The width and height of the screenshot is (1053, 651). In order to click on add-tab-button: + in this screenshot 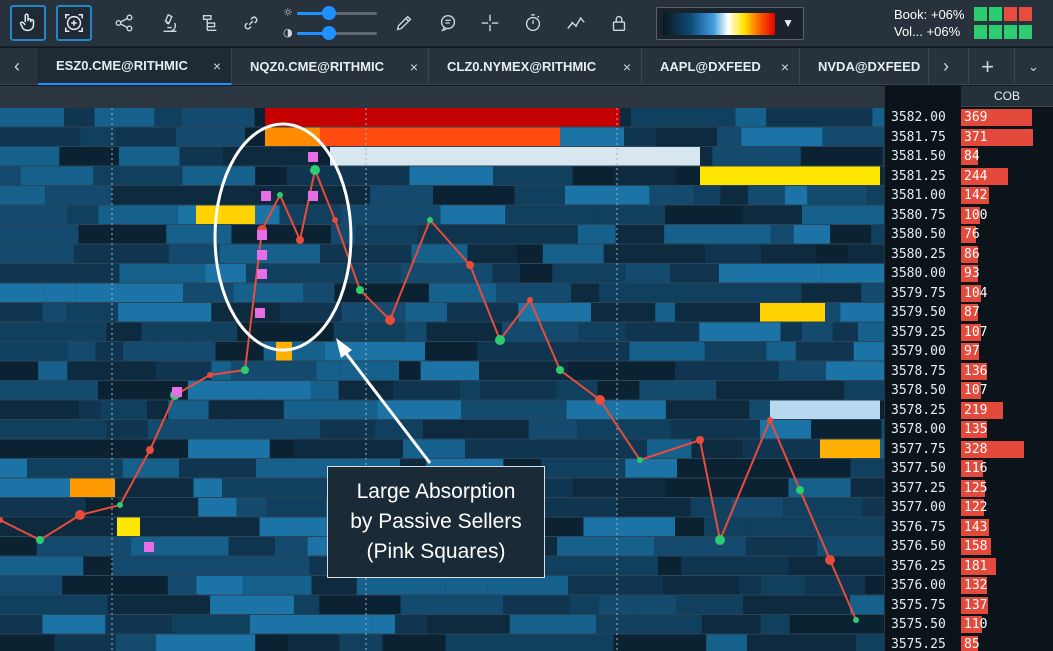, I will do `click(987, 66)`.